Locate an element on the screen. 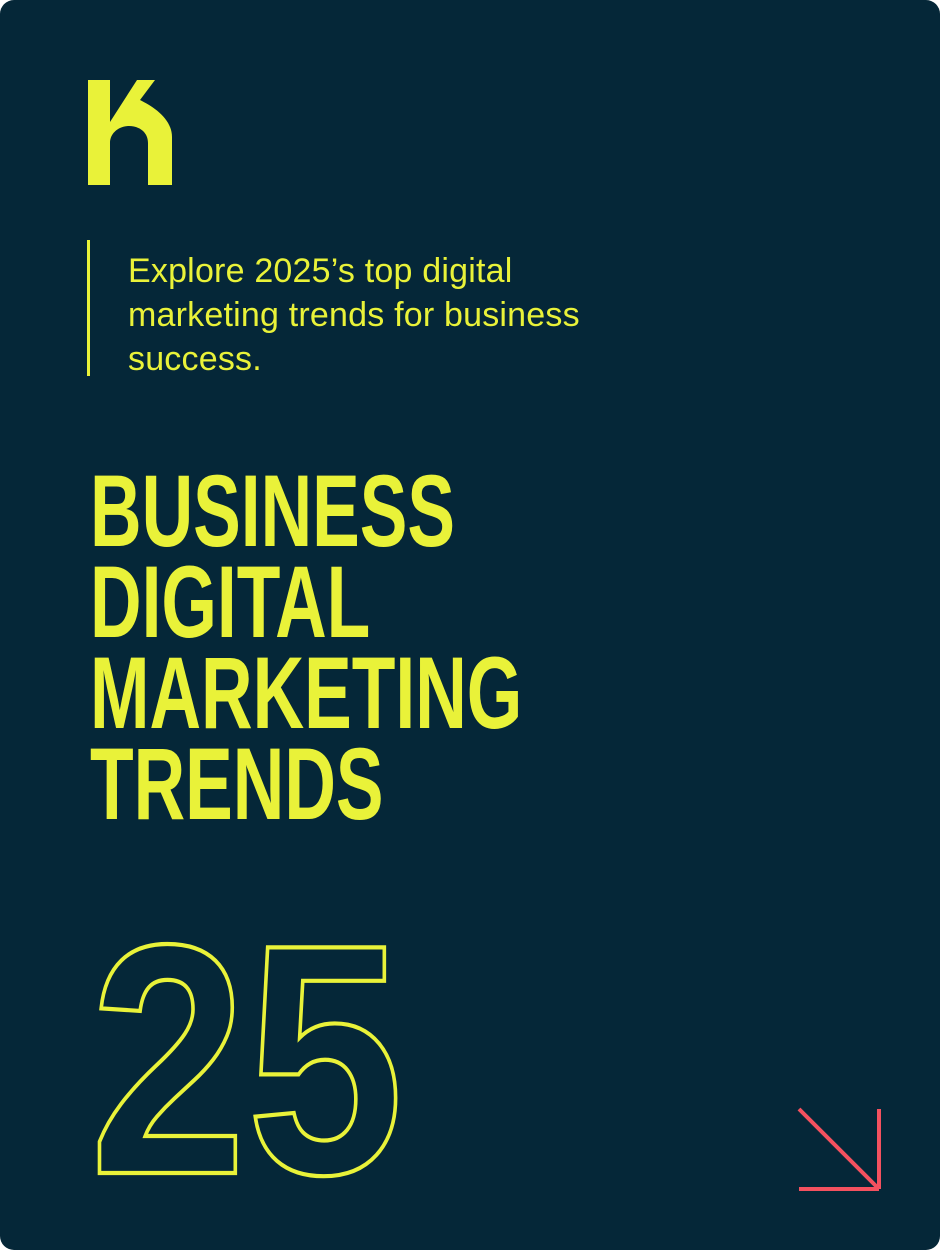  headline-line-digital: DIGITAL is located at coordinates (230, 602).